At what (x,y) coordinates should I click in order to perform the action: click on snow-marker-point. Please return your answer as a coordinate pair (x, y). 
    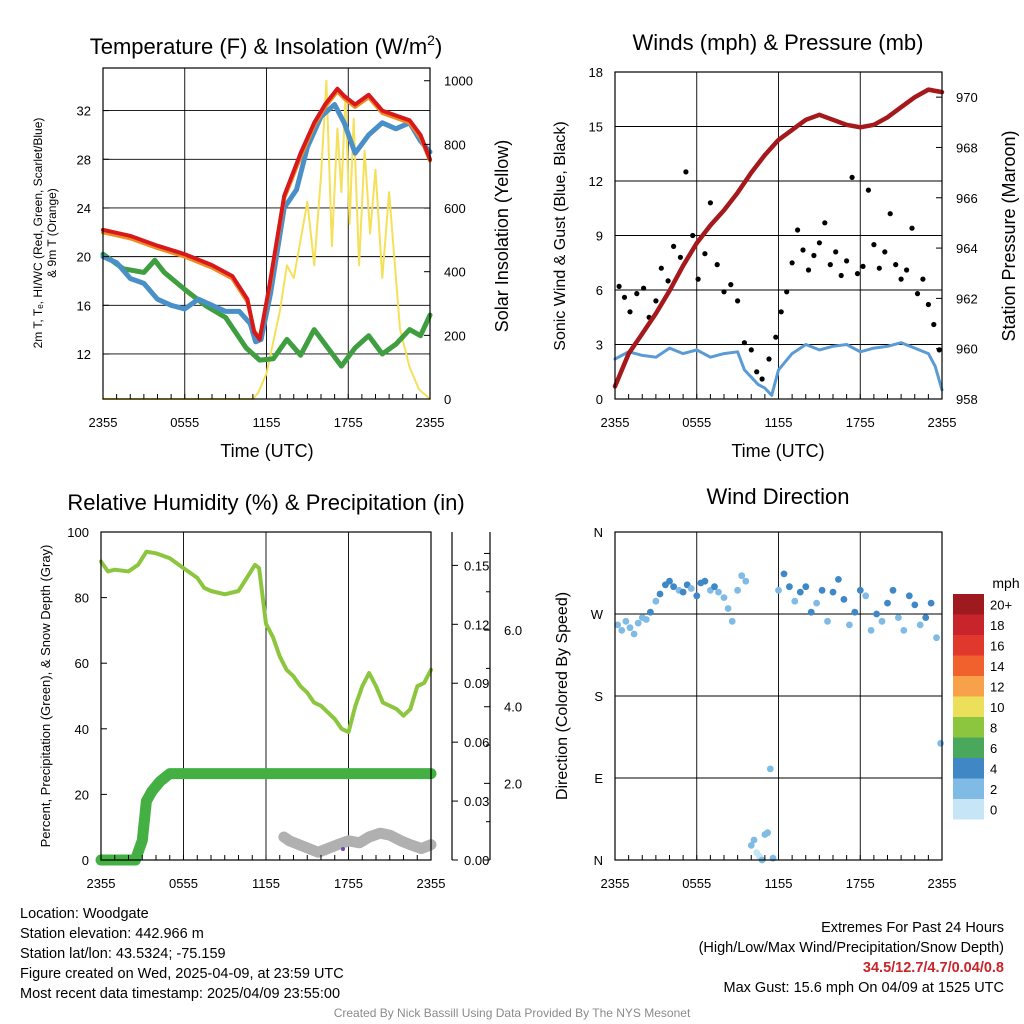
    Looking at the image, I should click on (343, 849).